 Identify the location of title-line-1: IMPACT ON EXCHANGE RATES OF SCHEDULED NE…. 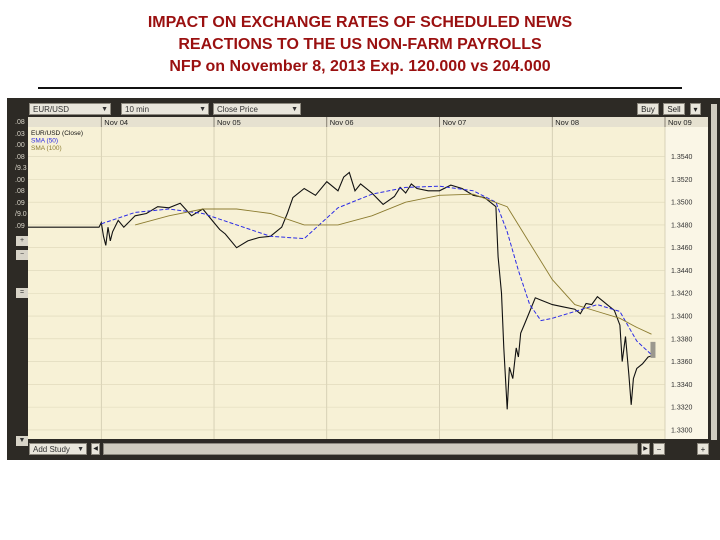
(360, 22).